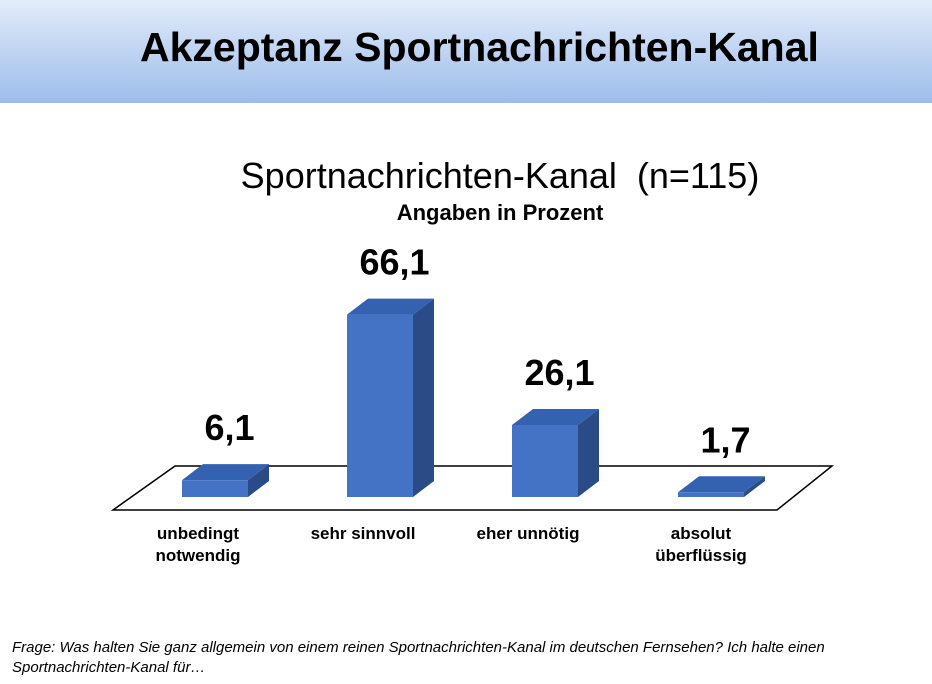  What do you see at coordinates (198, 555) in the screenshot?
I see `category-label: notwendig` at bounding box center [198, 555].